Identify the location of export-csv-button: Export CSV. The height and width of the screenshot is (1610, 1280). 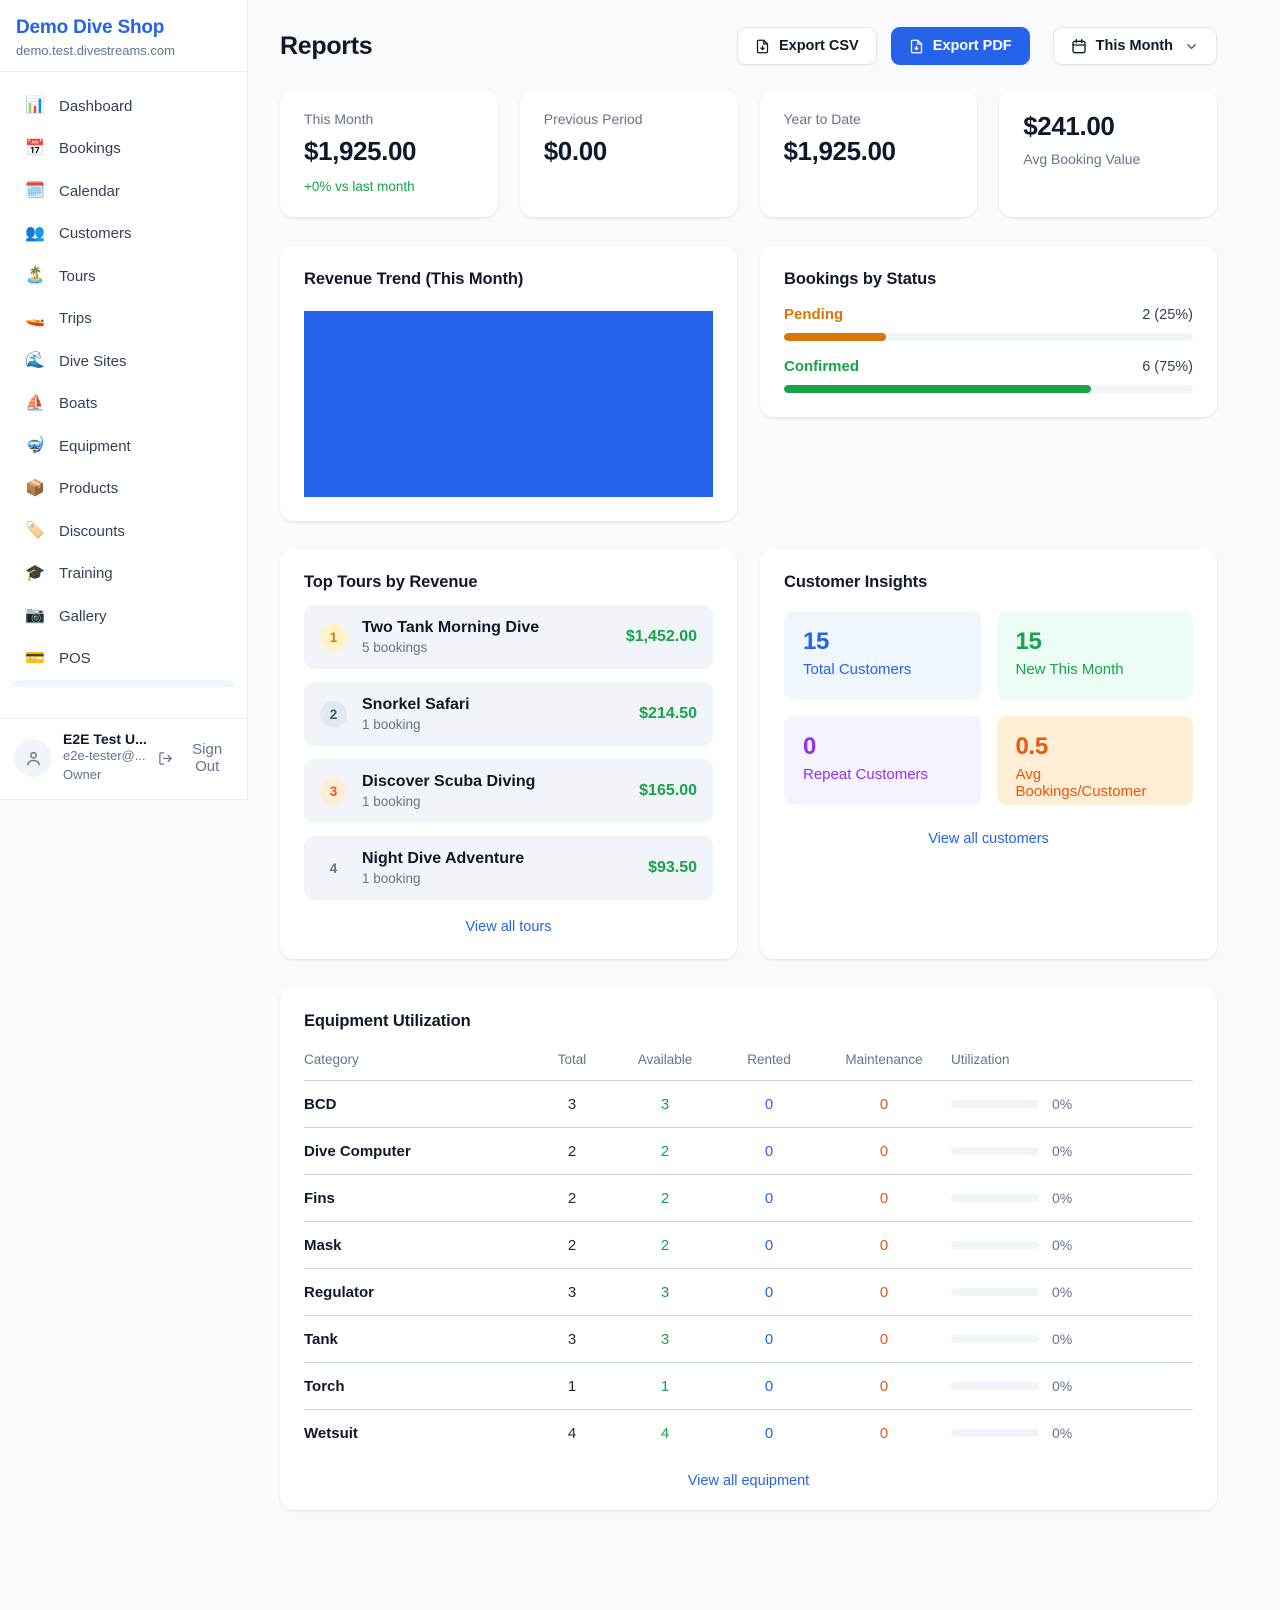
(806, 46).